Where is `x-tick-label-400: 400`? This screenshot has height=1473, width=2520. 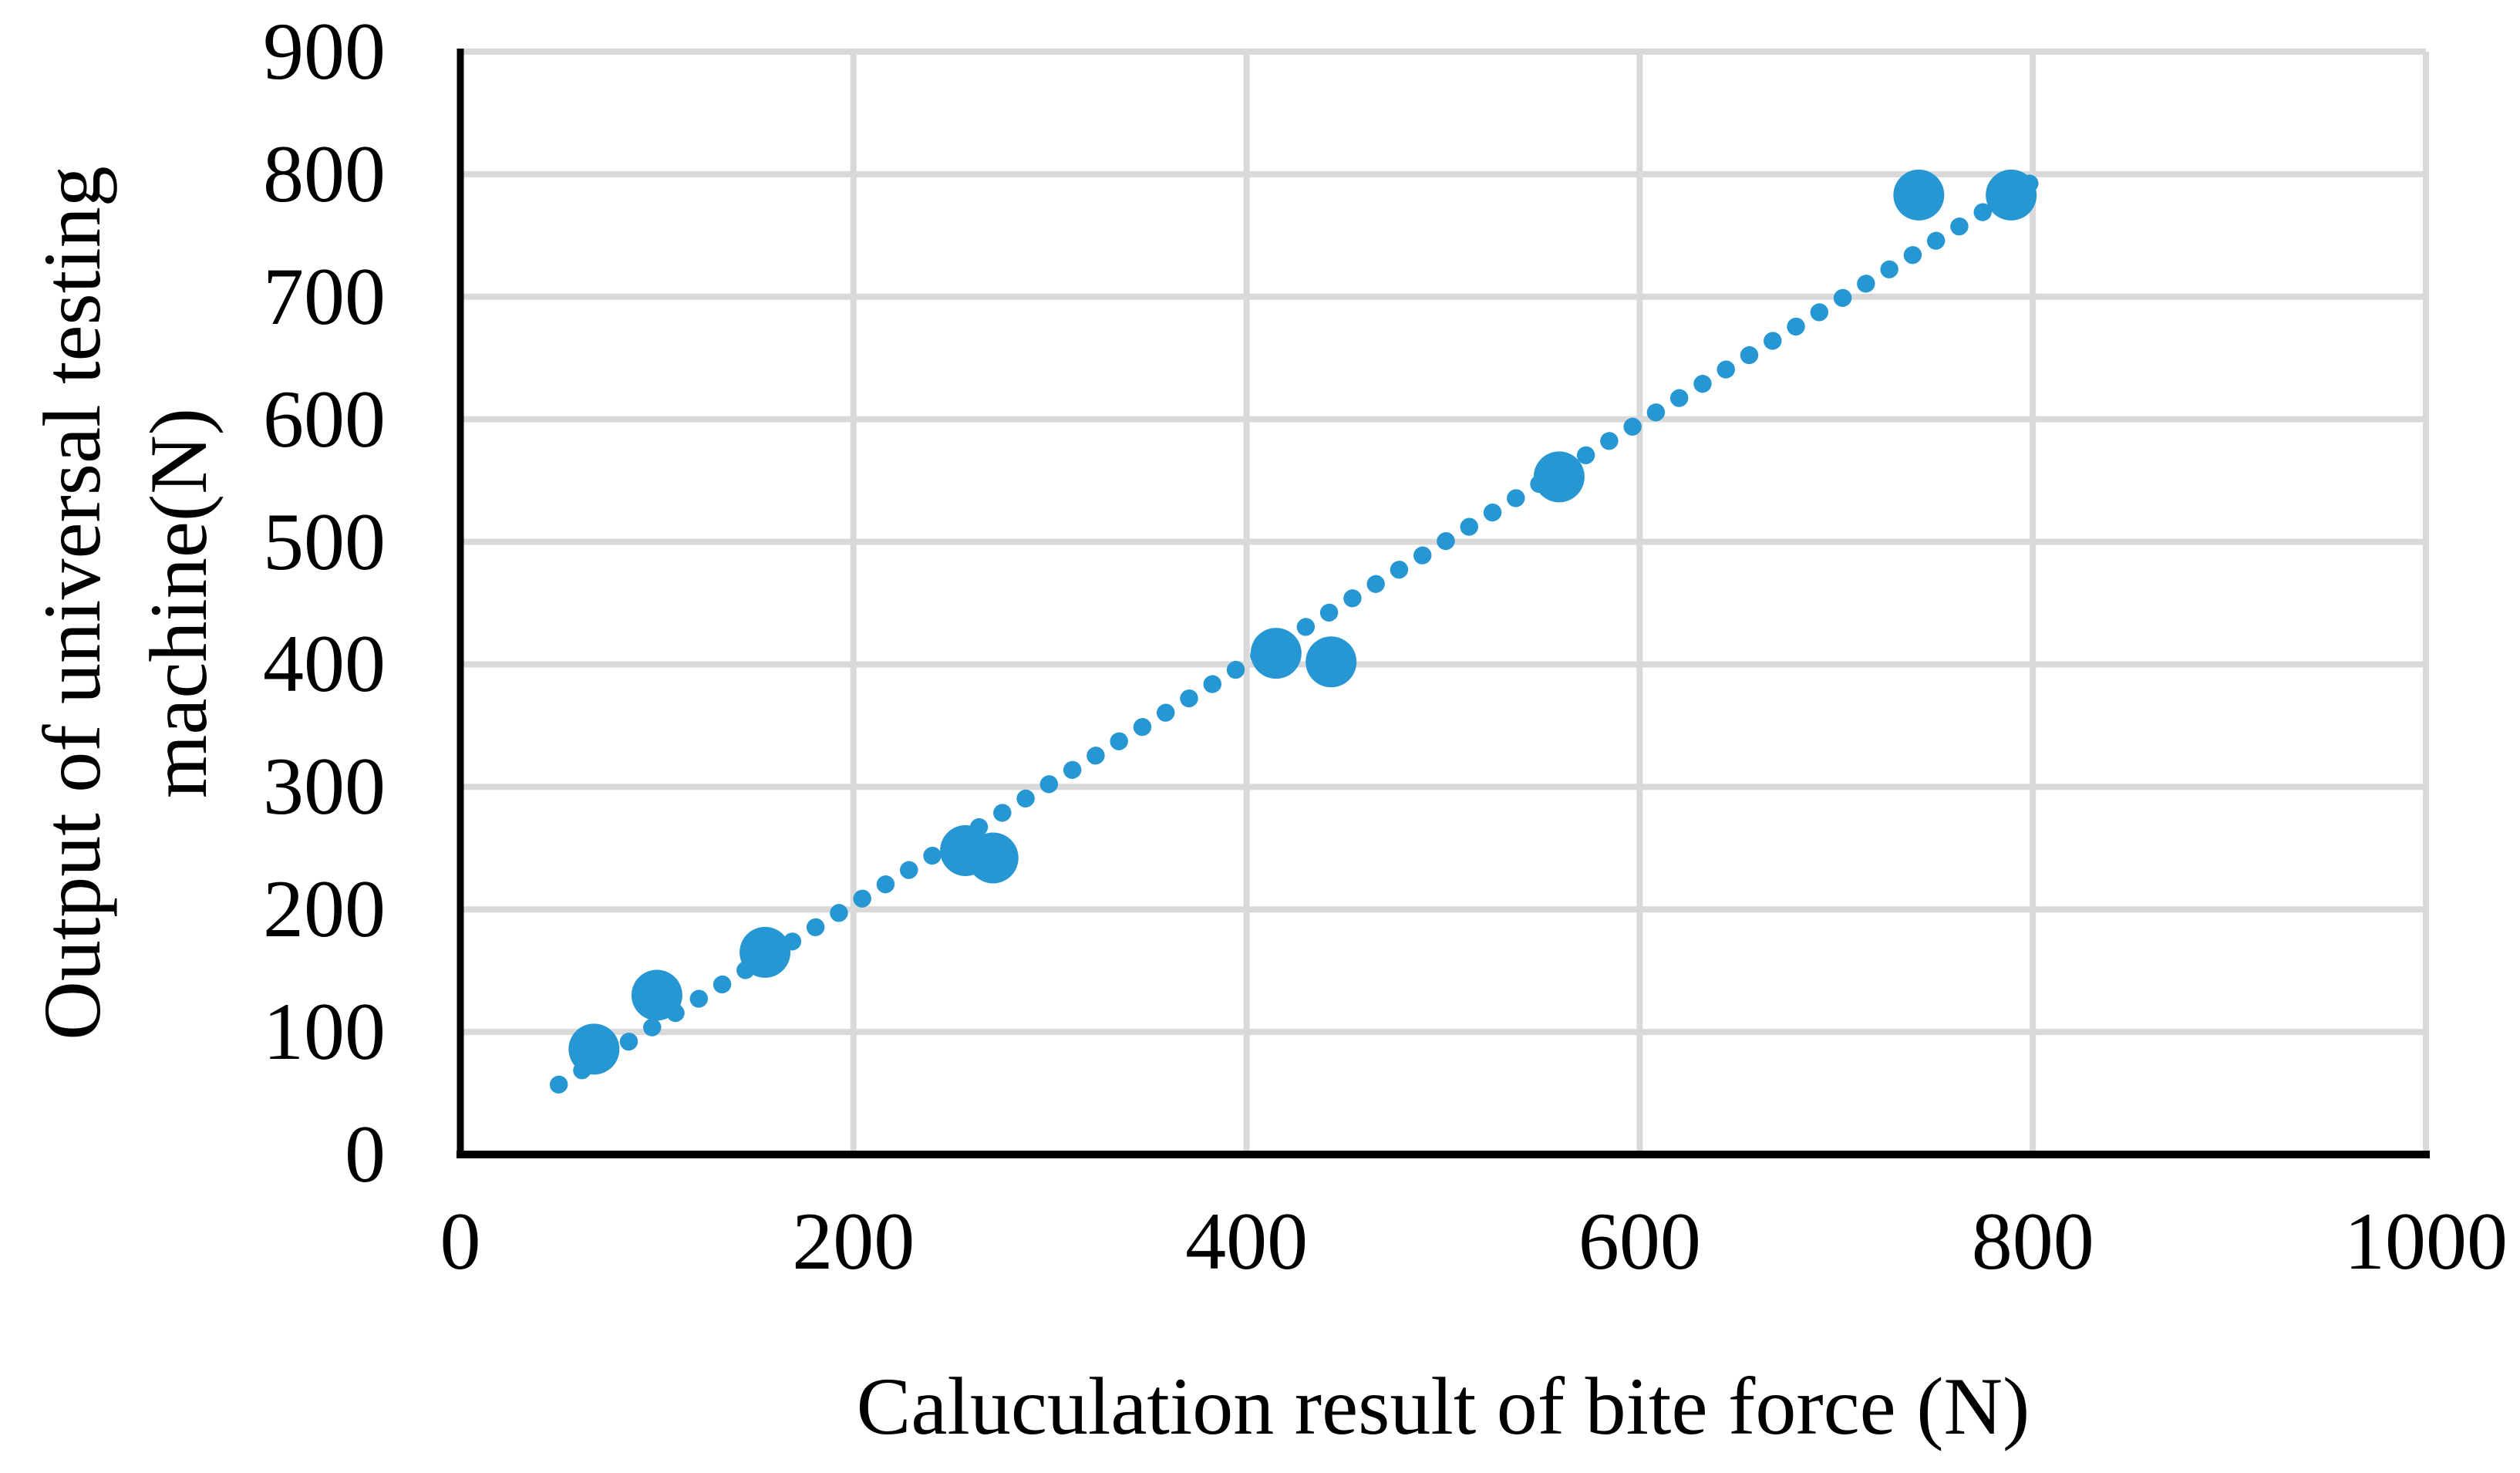
x-tick-label-400: 400 is located at coordinates (1247, 1241).